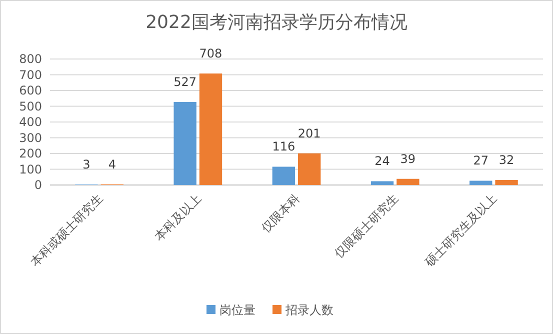 This screenshot has width=553, height=334. Describe the element at coordinates (277, 22) in the screenshot. I see `chart-title: 2022国考河南招录学历分布情况` at that location.